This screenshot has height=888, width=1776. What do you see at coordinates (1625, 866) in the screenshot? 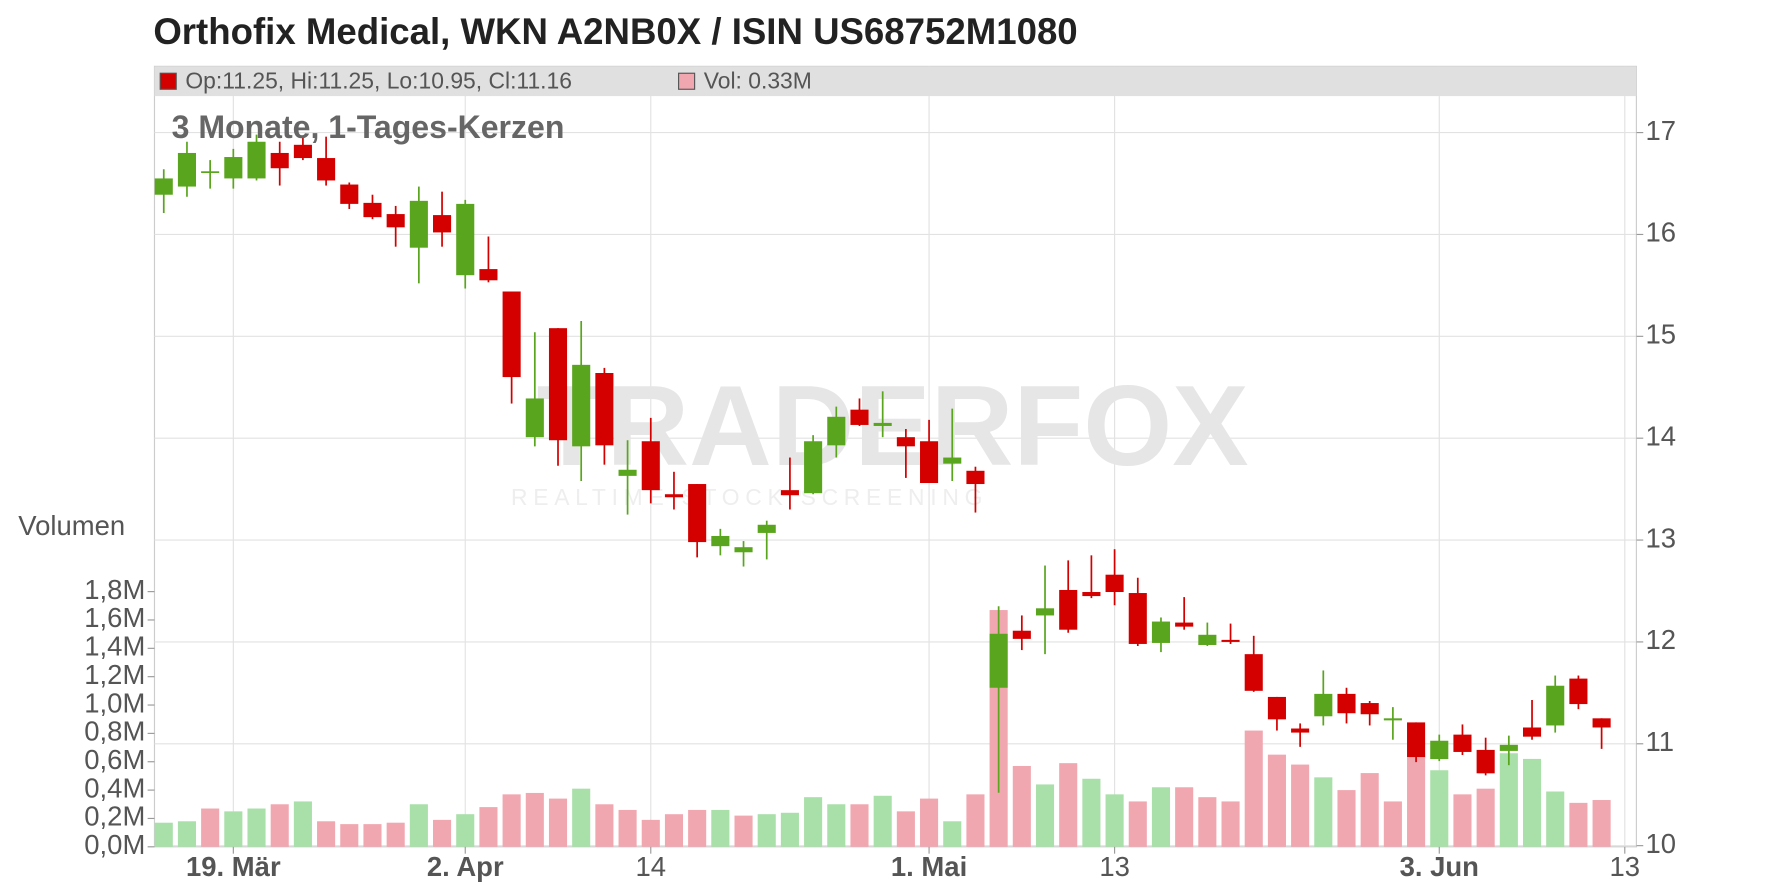
I see `x-tick-label: 13` at bounding box center [1625, 866].